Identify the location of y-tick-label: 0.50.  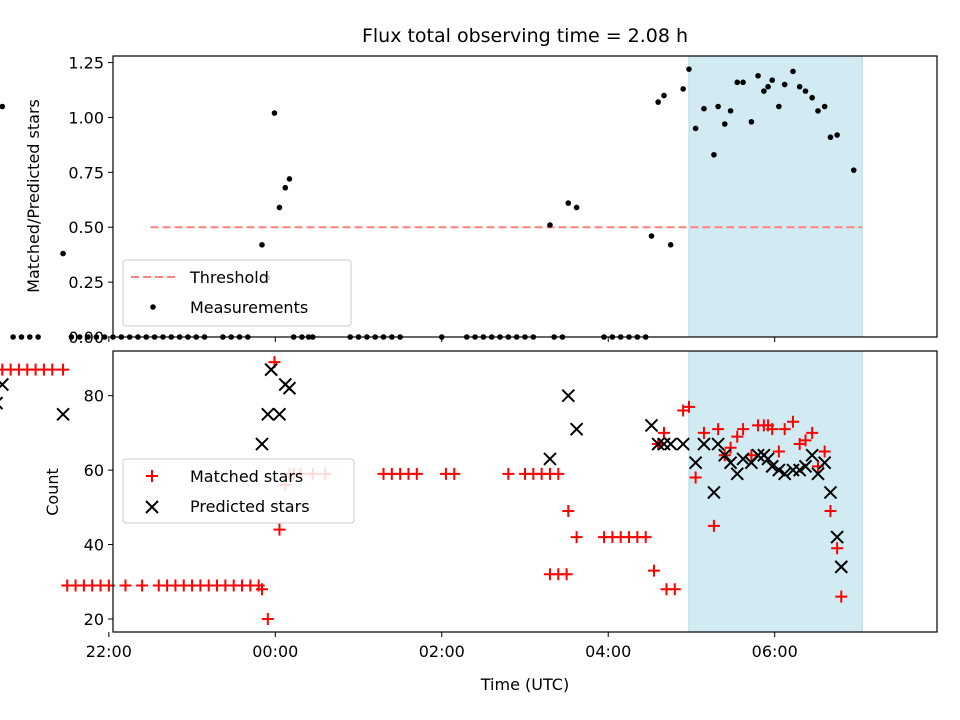
(86, 227).